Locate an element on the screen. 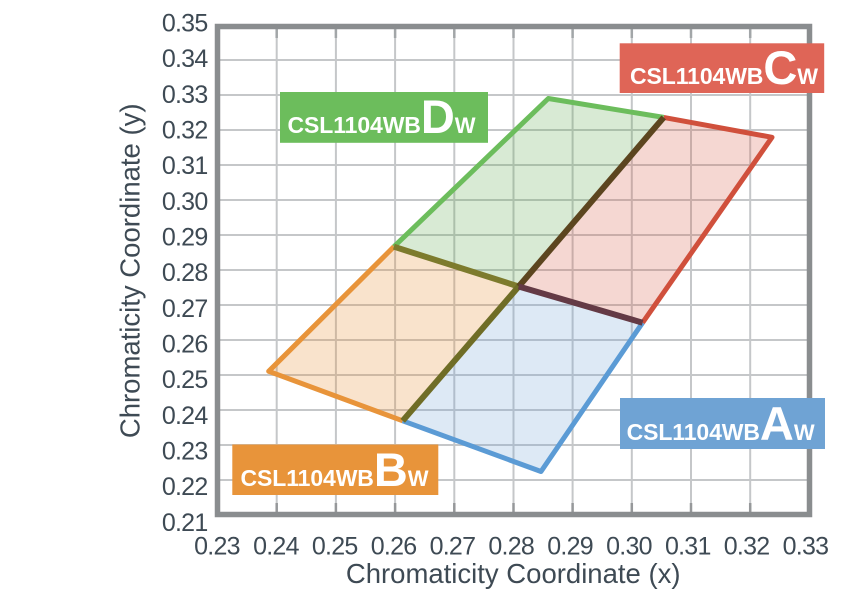 The width and height of the screenshot is (843, 600). svg-text: CSL1104WBDW is located at coordinates (382, 116).